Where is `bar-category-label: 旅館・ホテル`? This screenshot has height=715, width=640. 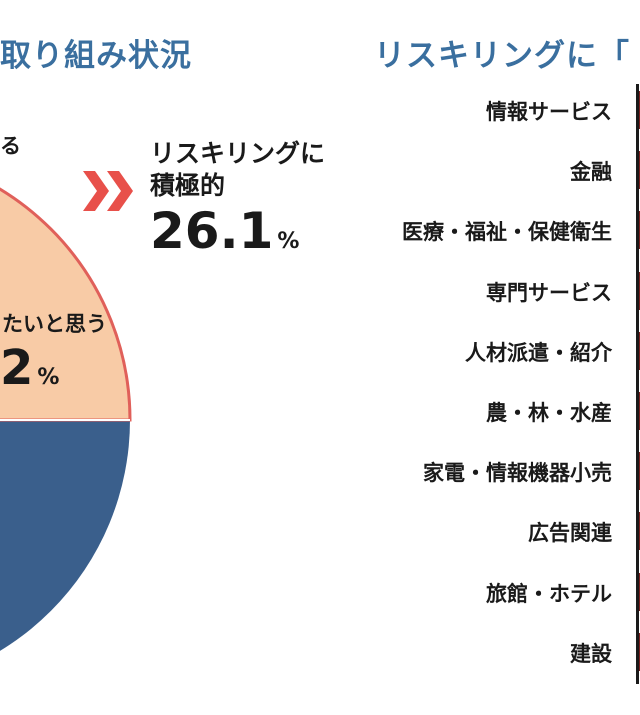
bar-category-label: 旅館・ホテル is located at coordinates (549, 593).